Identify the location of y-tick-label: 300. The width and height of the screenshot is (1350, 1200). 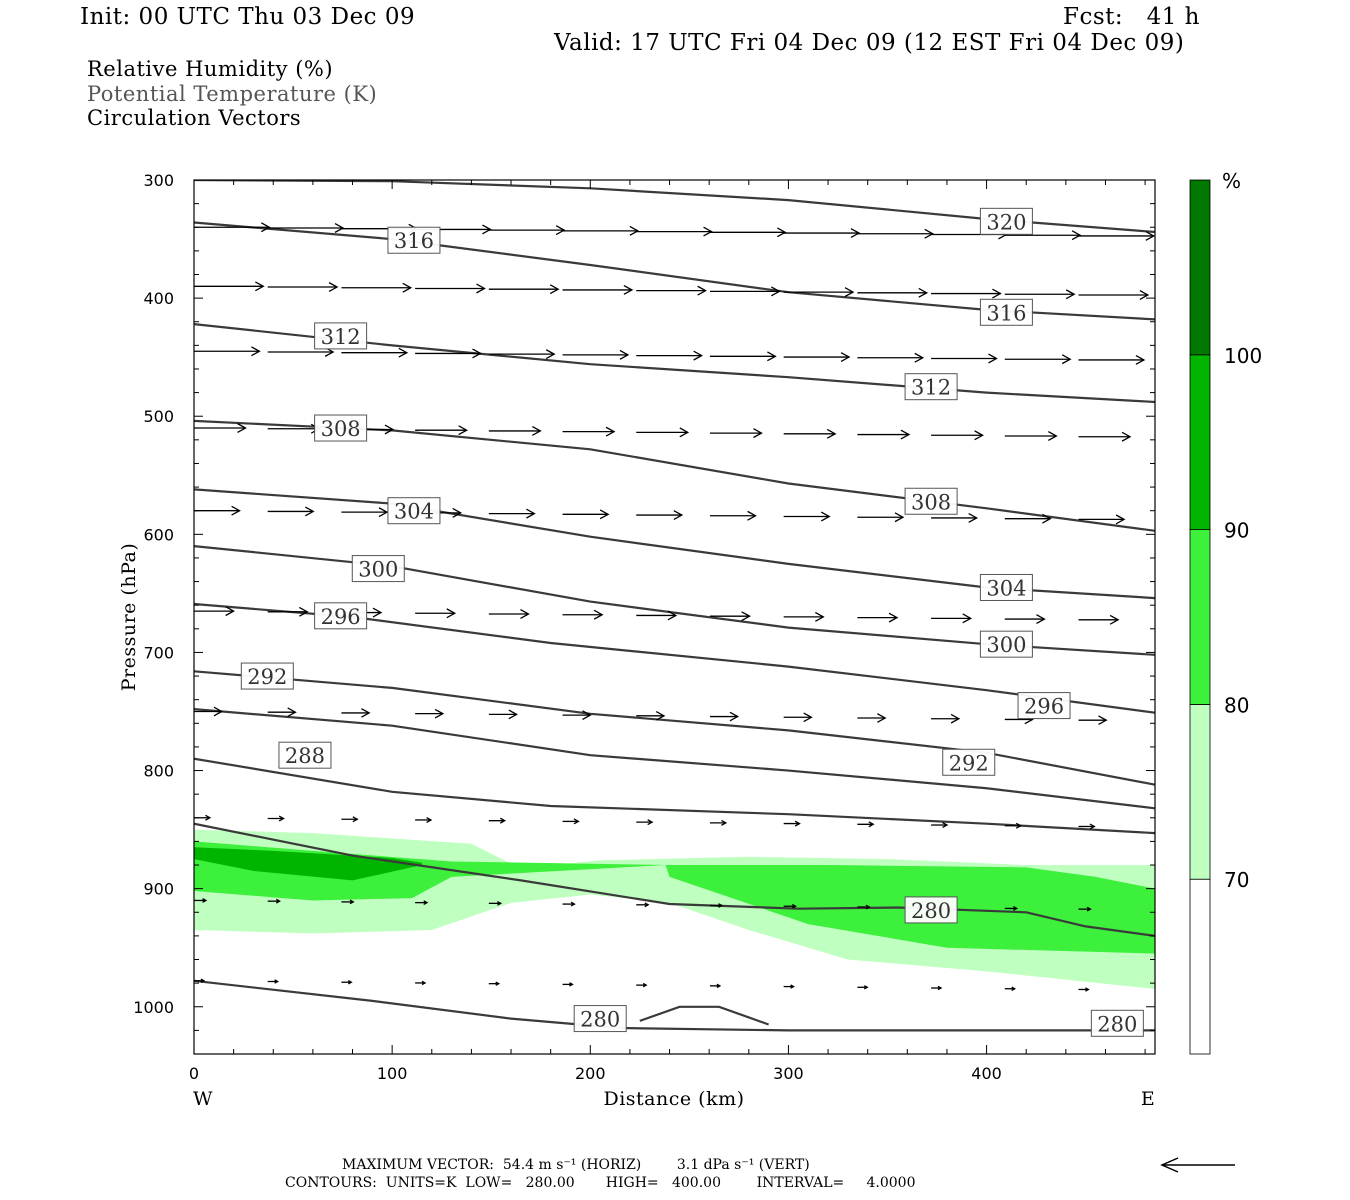
(158, 180).